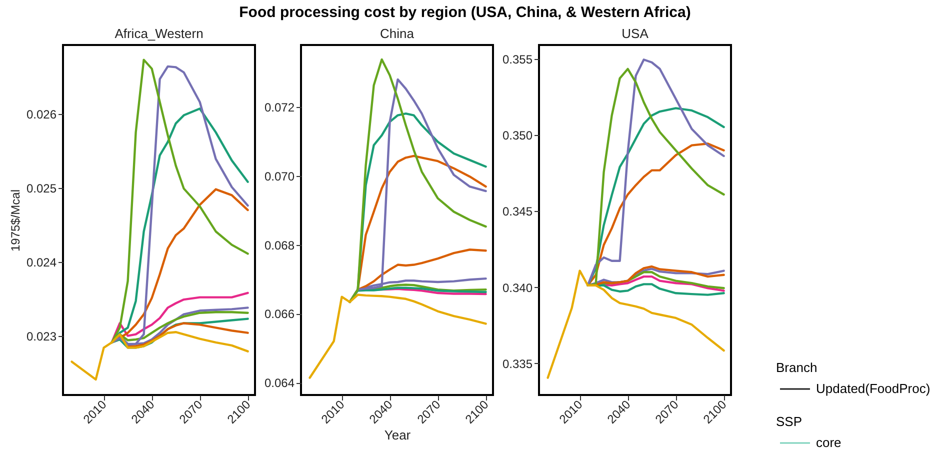 The width and height of the screenshot is (930, 462). Describe the element at coordinates (41, 188) in the screenshot. I see `y-tick-label: 0.025` at that location.